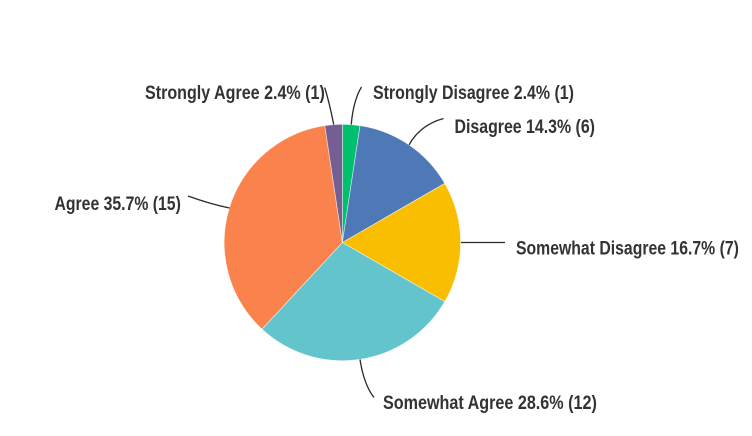 The width and height of the screenshot is (752, 436). What do you see at coordinates (525, 127) in the screenshot?
I see `svg-text: Disagree 14.3% (6)` at bounding box center [525, 127].